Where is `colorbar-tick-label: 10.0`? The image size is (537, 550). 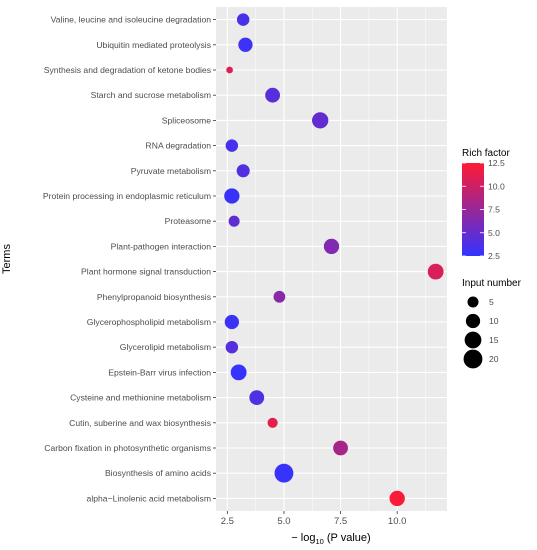 colorbar-tick-label: 10.0 is located at coordinates (496, 186).